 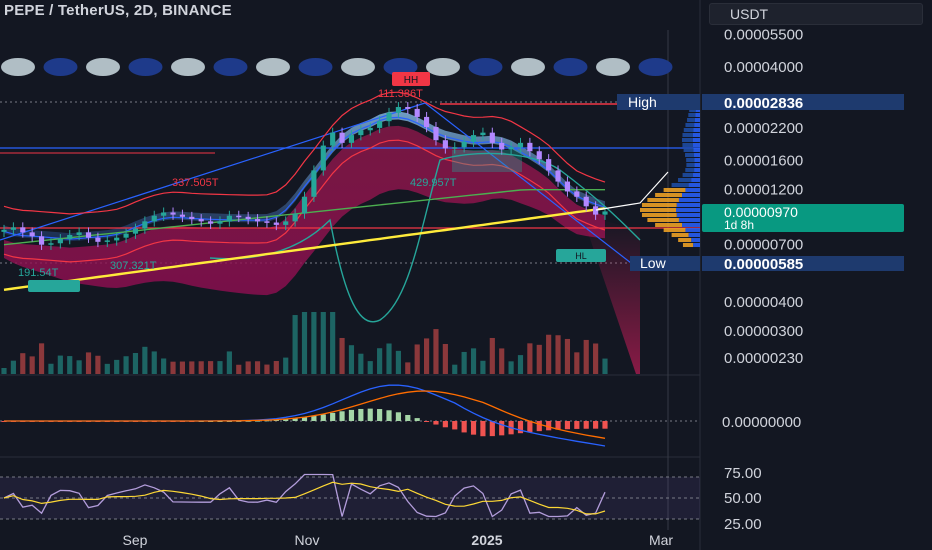 What do you see at coordinates (213, 171) in the screenshot?
I see `trendline-up` at bounding box center [213, 171].